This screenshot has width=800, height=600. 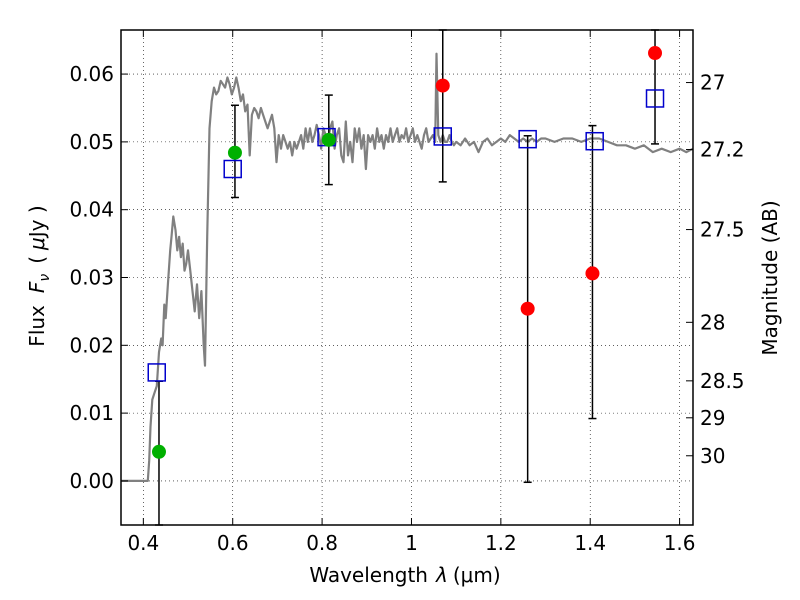 What do you see at coordinates (722, 381) in the screenshot?
I see `y-right-tick-label: 28.5` at bounding box center [722, 381].